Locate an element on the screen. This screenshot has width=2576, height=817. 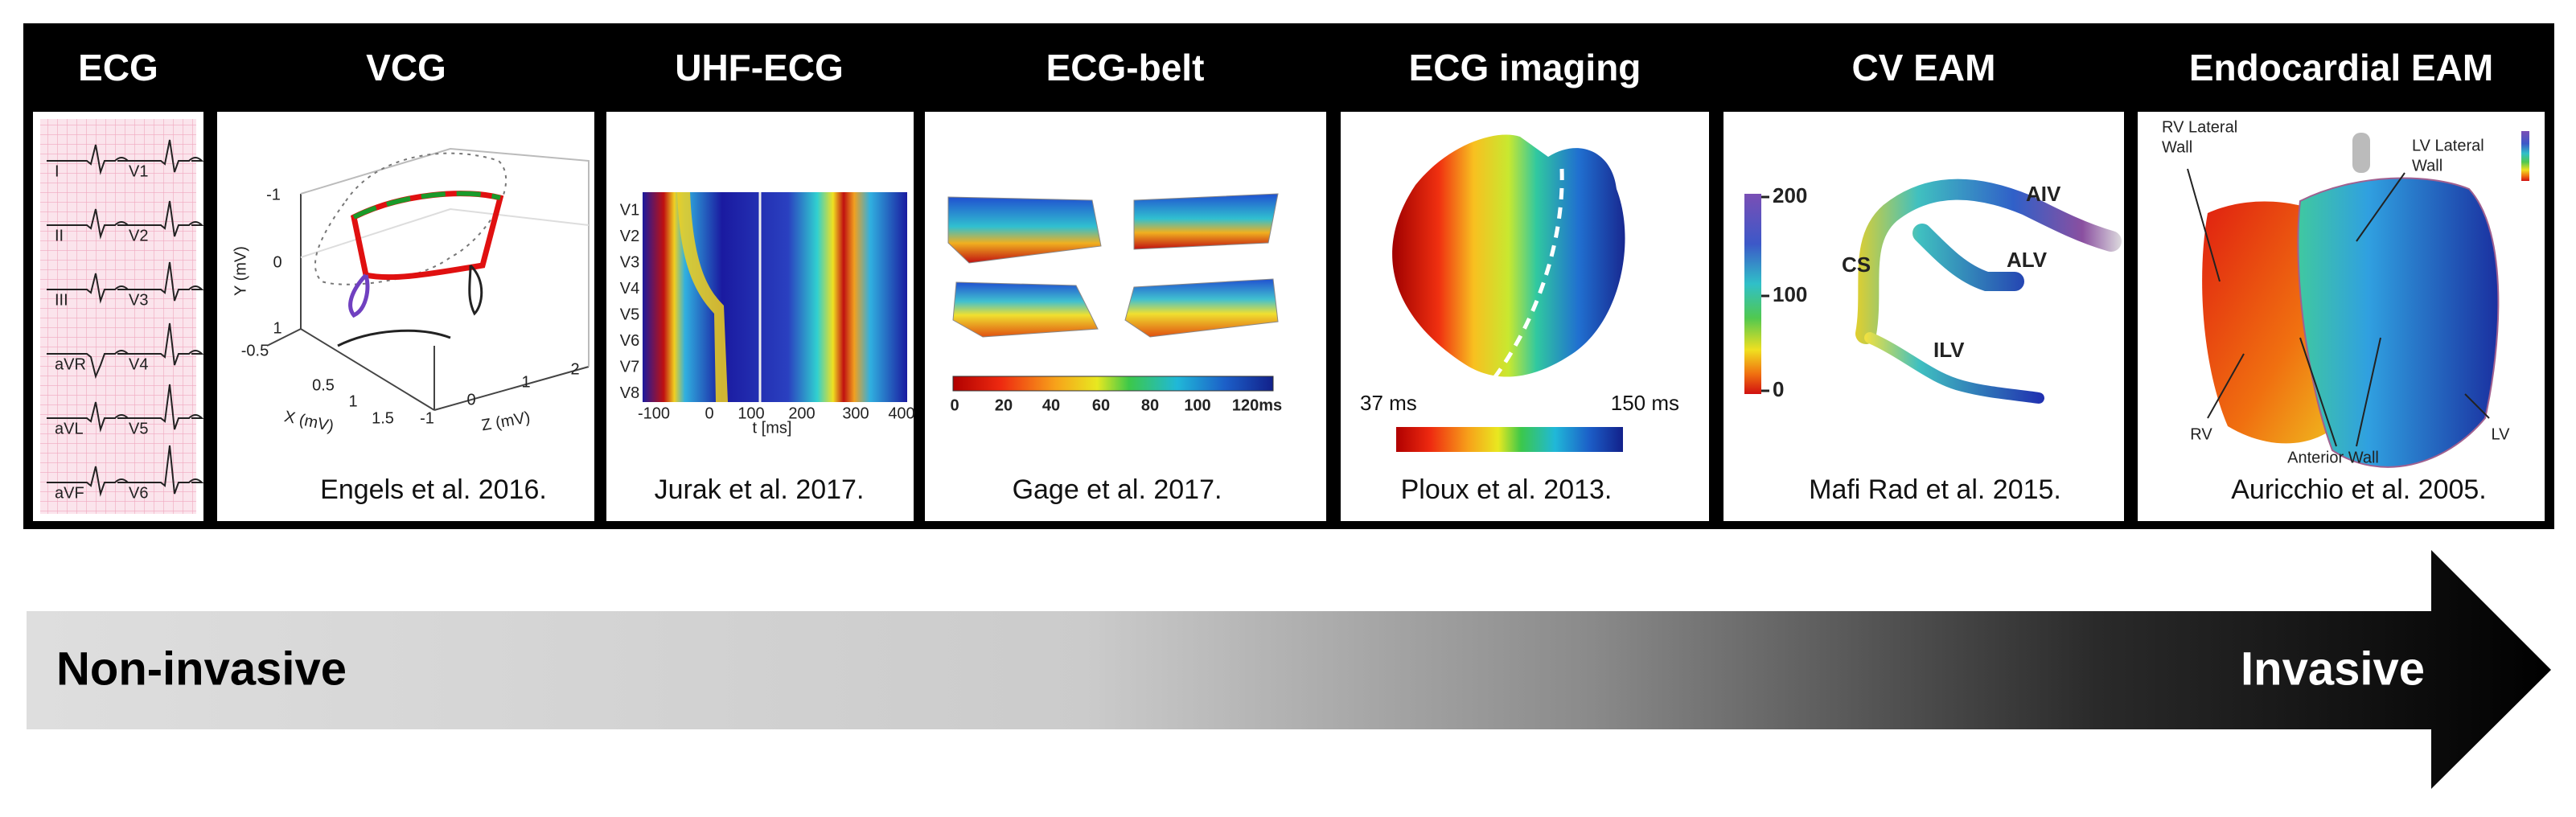
cv-vein-label: AIV is located at coordinates (2043, 194).